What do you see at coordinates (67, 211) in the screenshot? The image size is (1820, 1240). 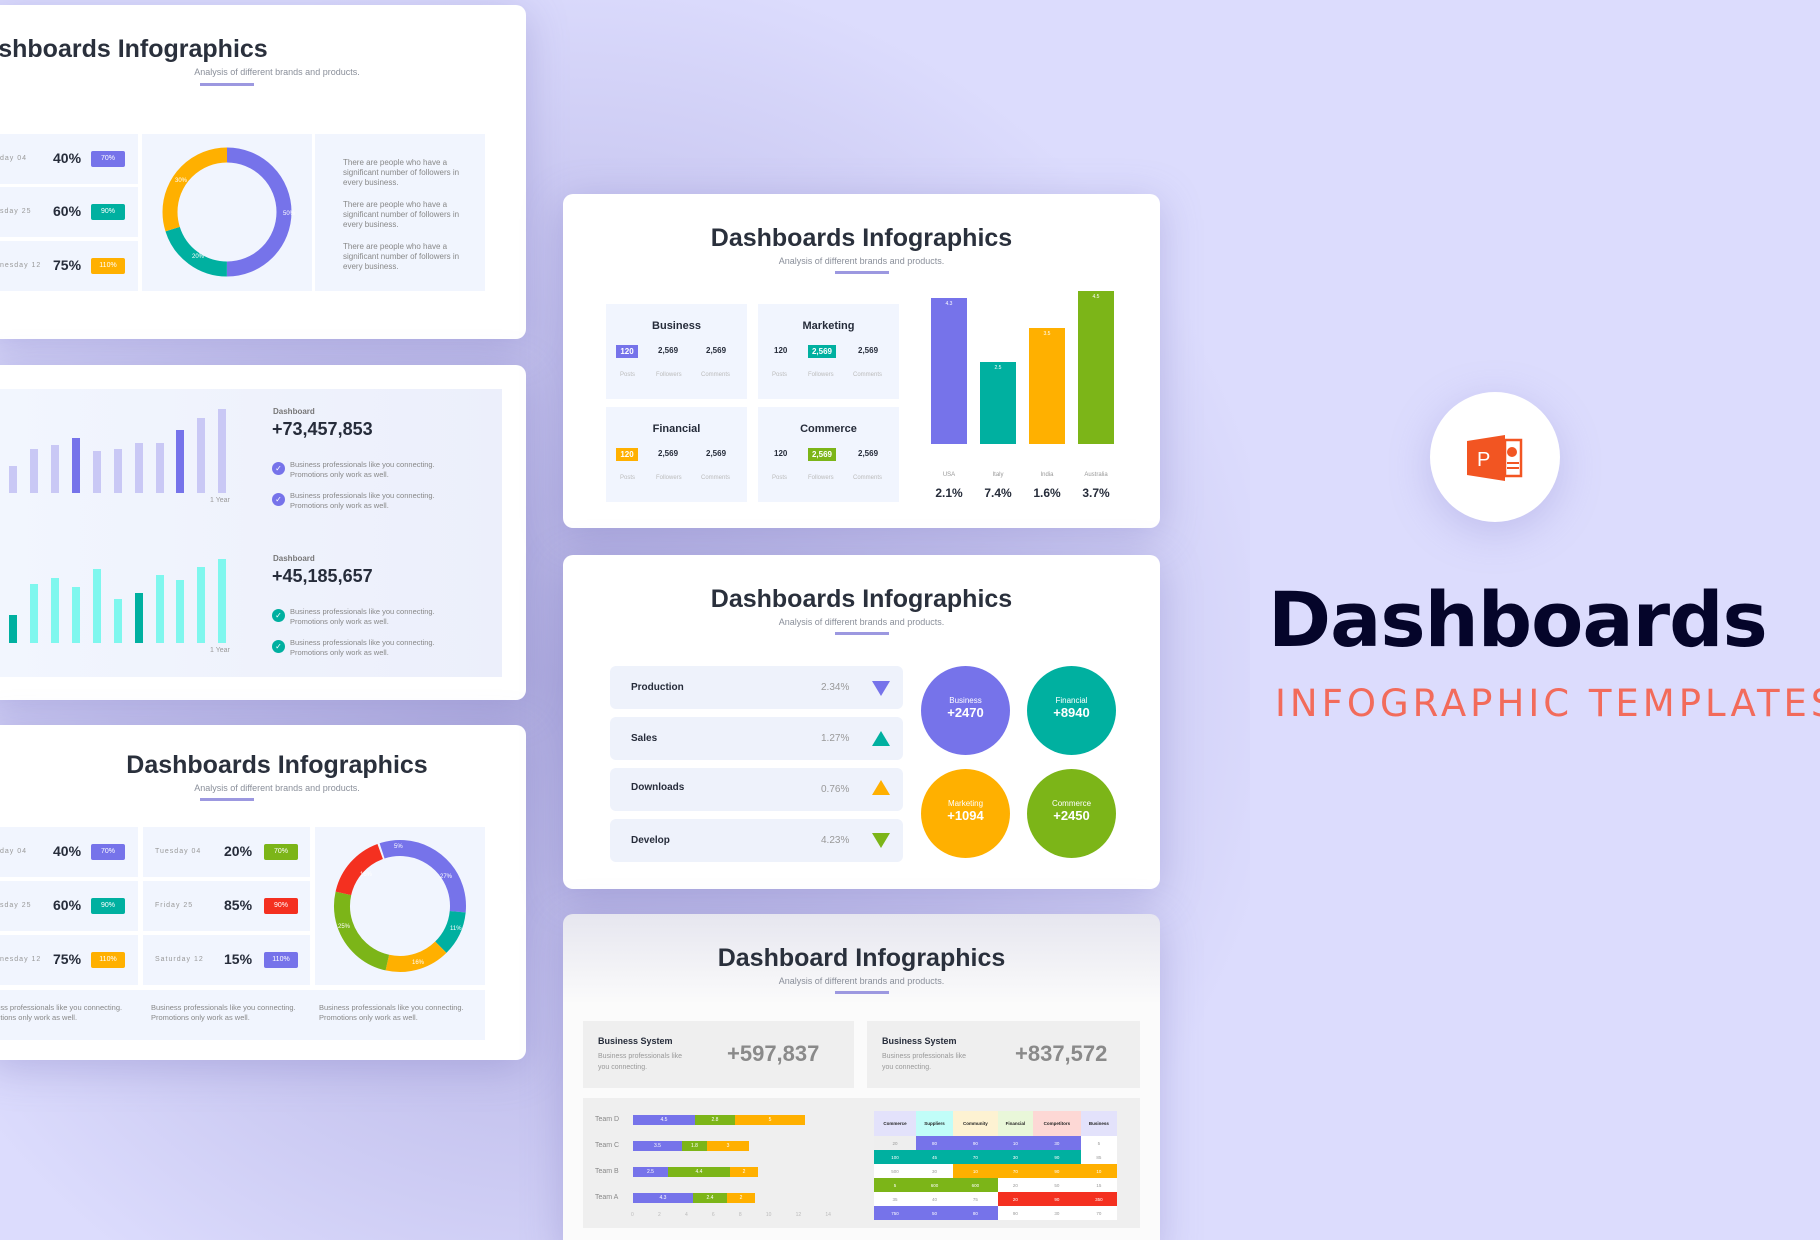 I see `row-value: 60%` at bounding box center [67, 211].